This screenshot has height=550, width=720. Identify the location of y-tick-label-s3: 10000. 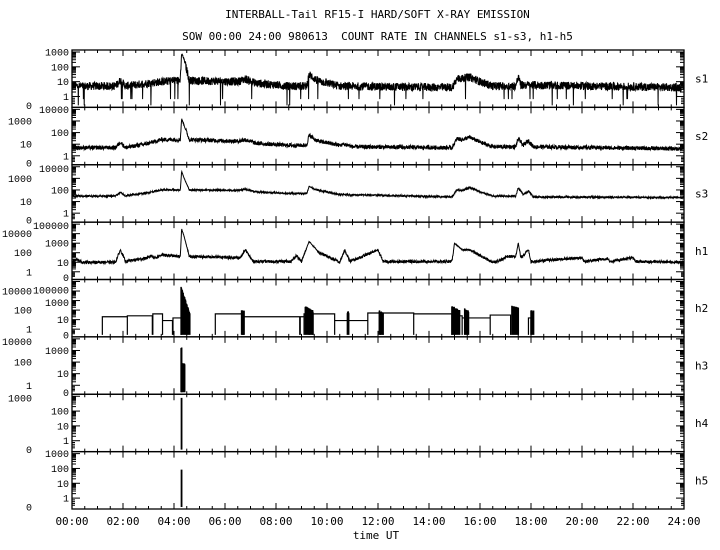
(54, 170).